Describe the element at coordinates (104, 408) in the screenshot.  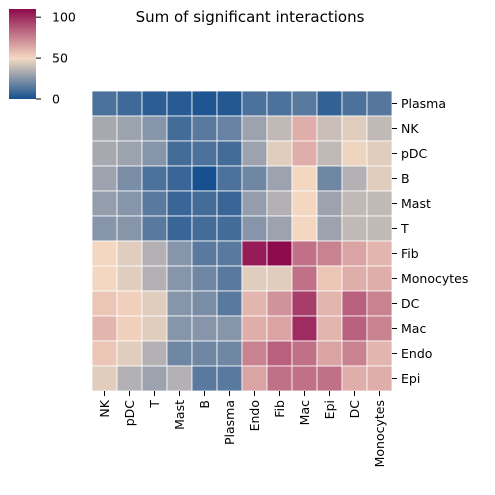
I see `column-label: NK` at that location.